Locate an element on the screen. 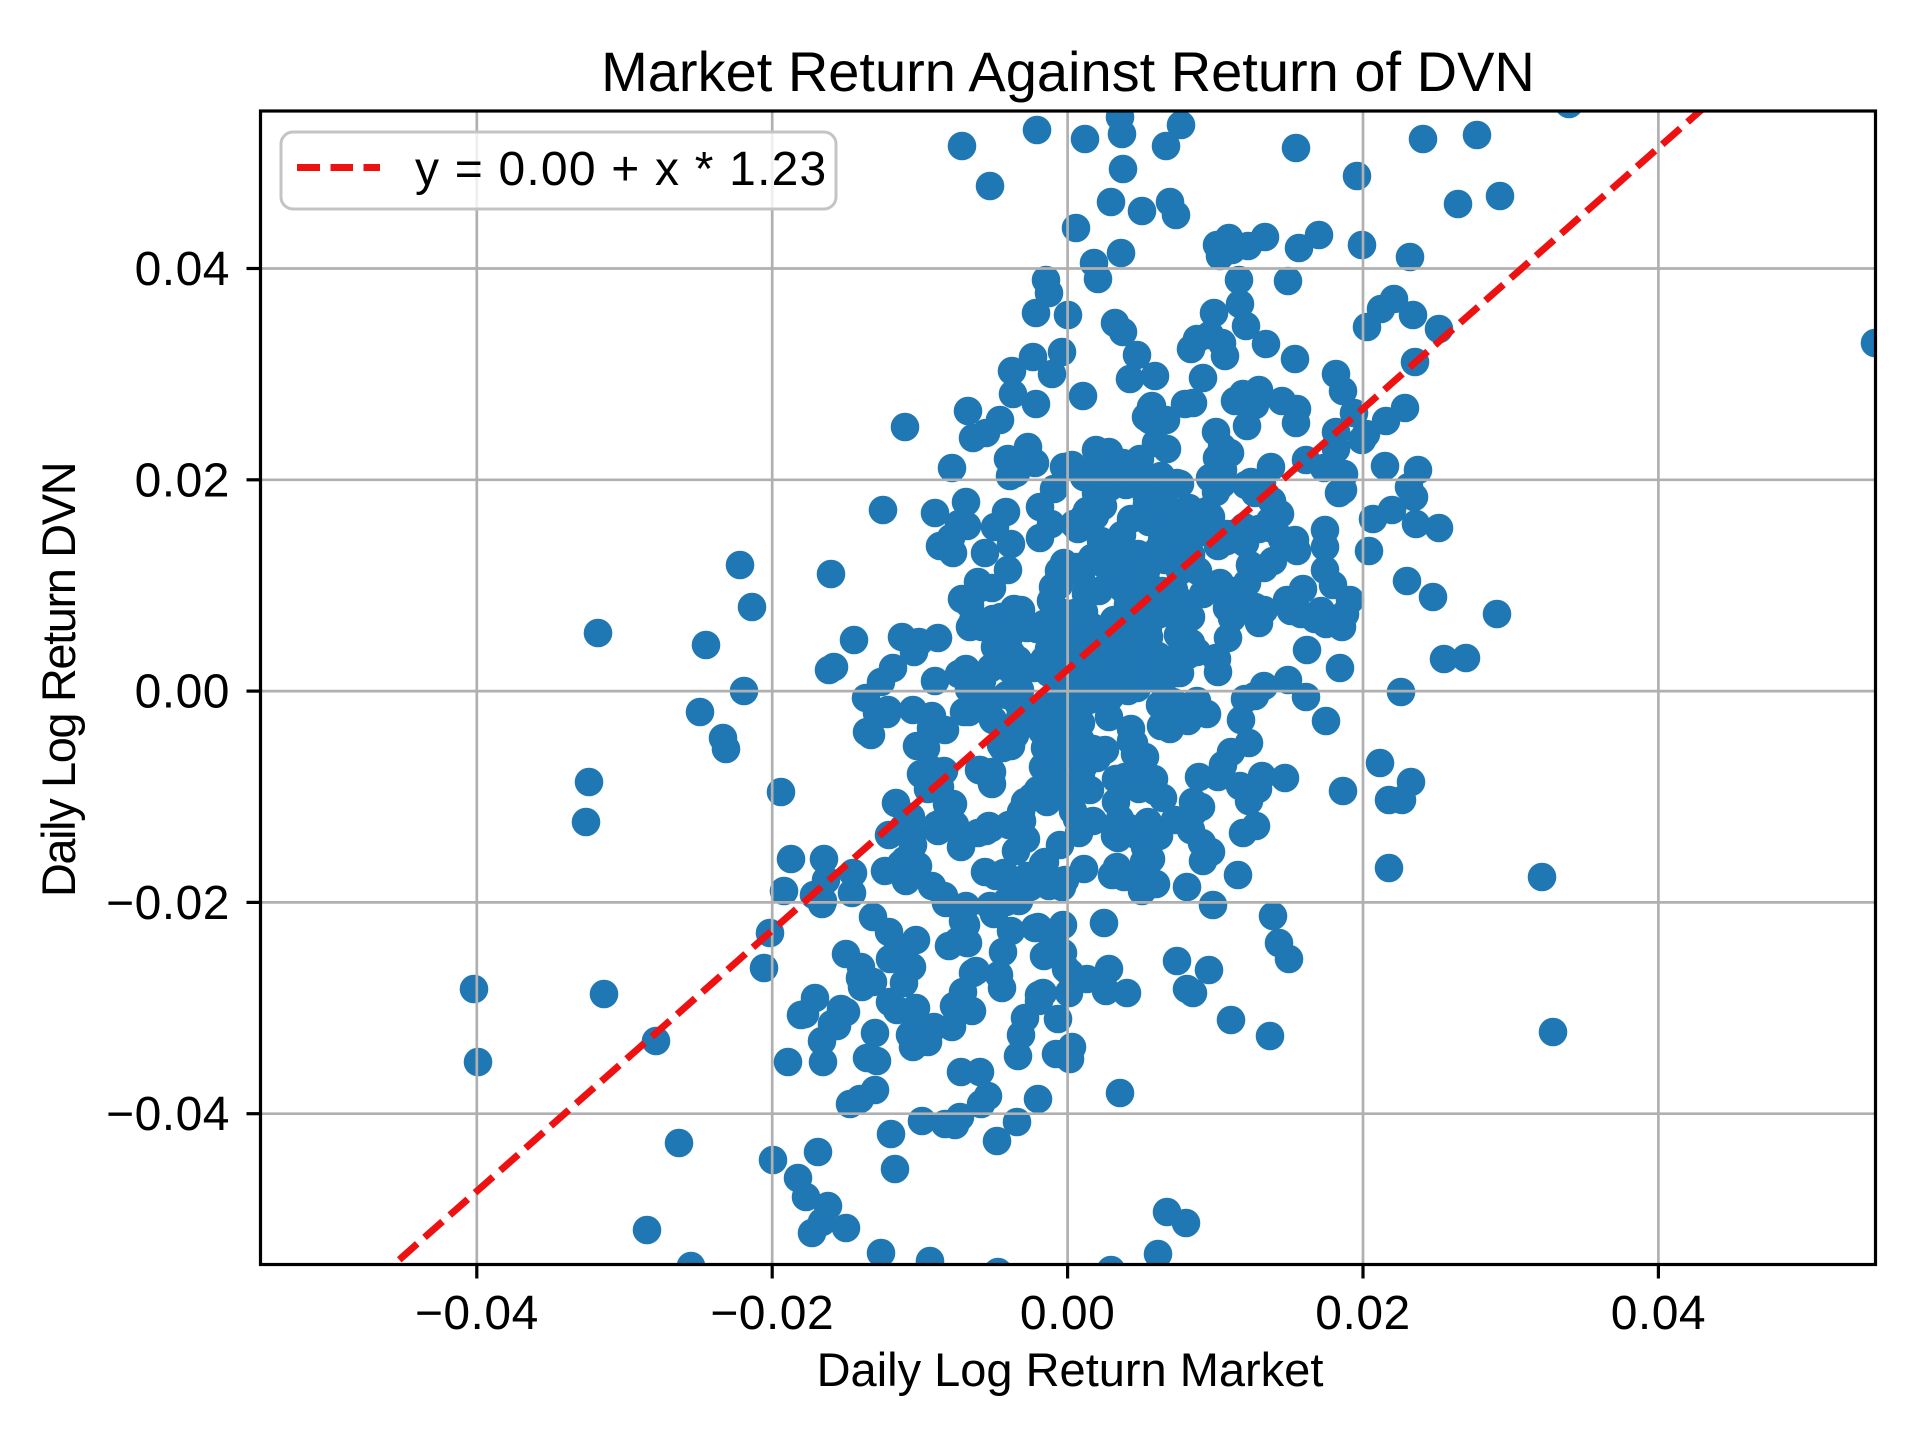 The image size is (1920, 1440). svg-text: Daily Log Return Market is located at coordinates (1070, 1369).